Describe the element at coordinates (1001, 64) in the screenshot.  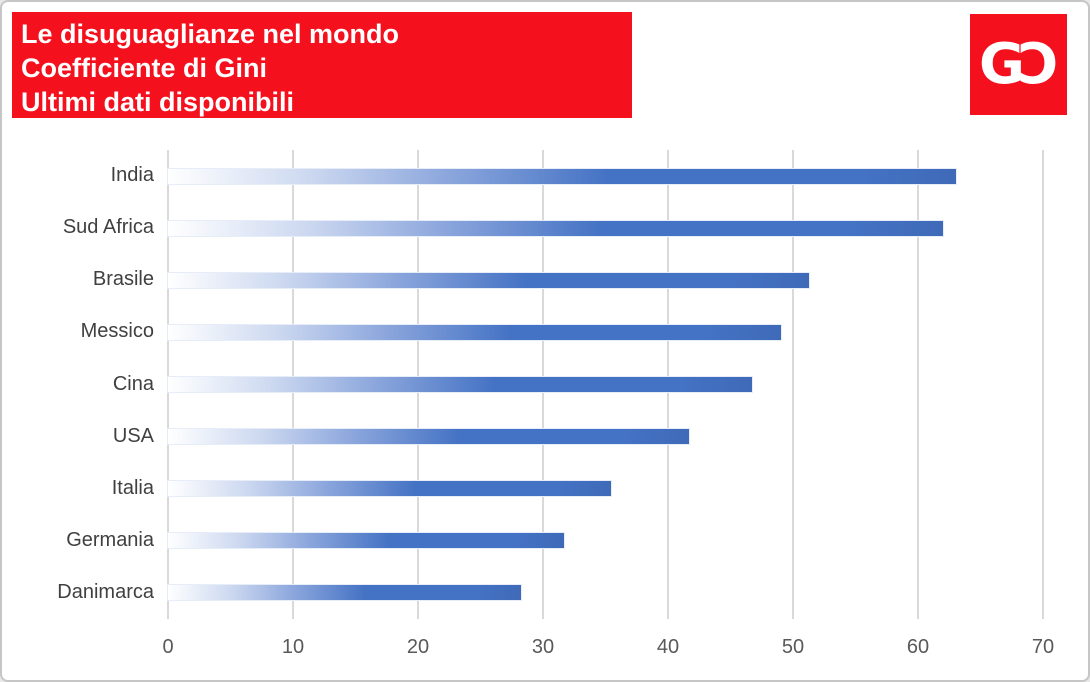
I see `logo-letter-g: G` at that location.